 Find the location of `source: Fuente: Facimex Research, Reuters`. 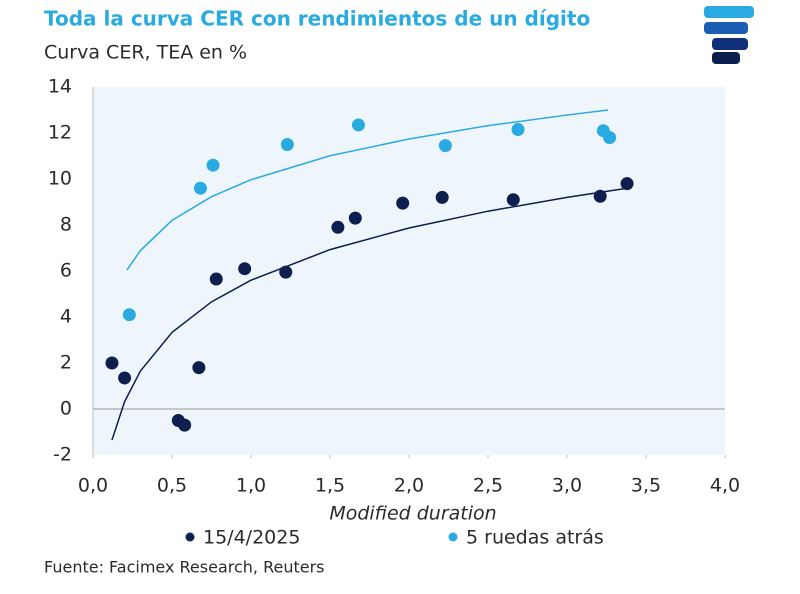

source: Fuente: Facimex Research, Reuters is located at coordinates (184, 567).